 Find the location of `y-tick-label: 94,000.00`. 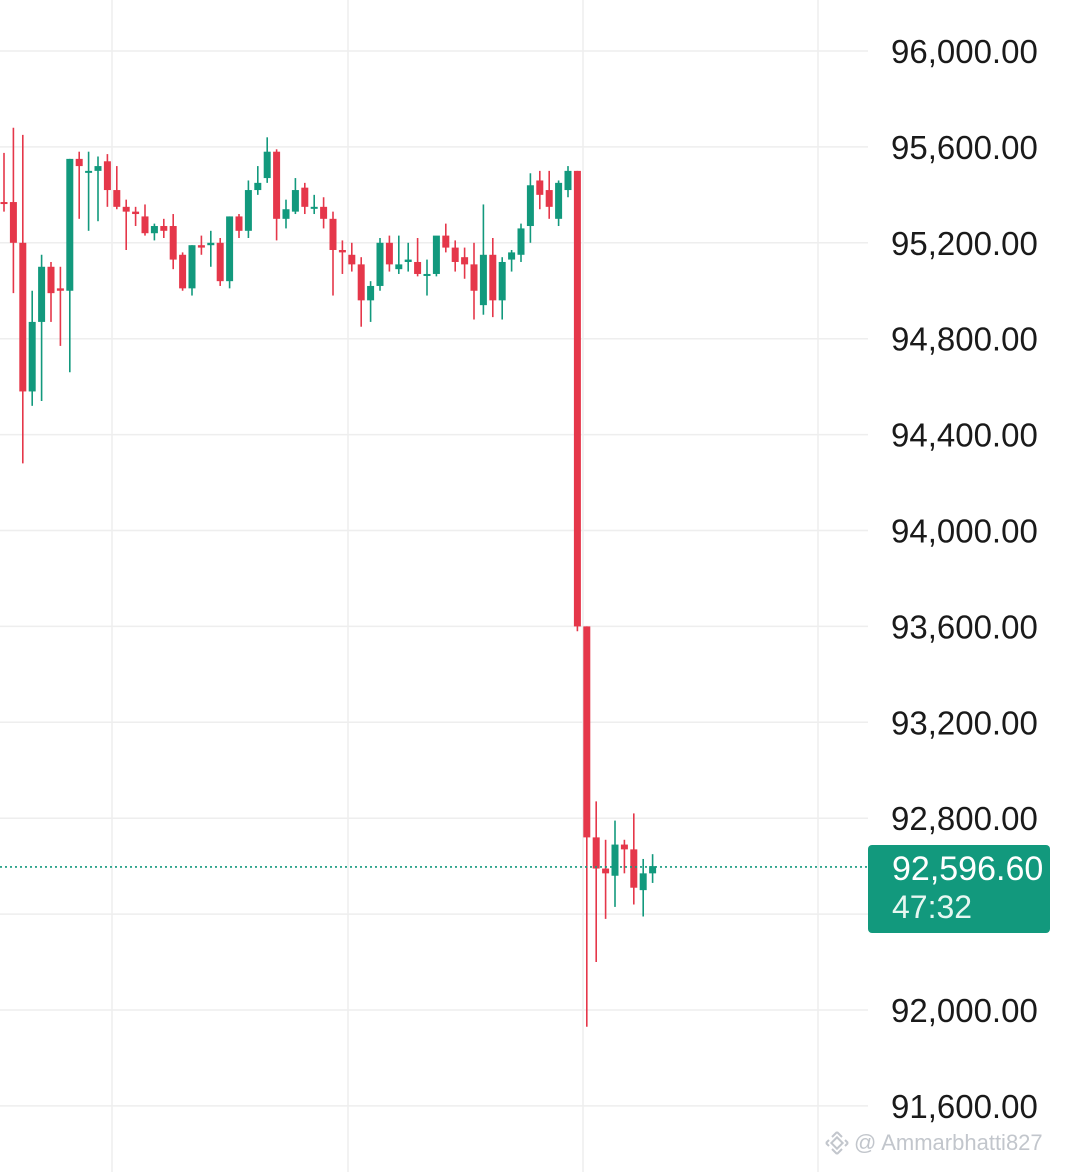

y-tick-label: 94,000.00 is located at coordinates (964, 531).